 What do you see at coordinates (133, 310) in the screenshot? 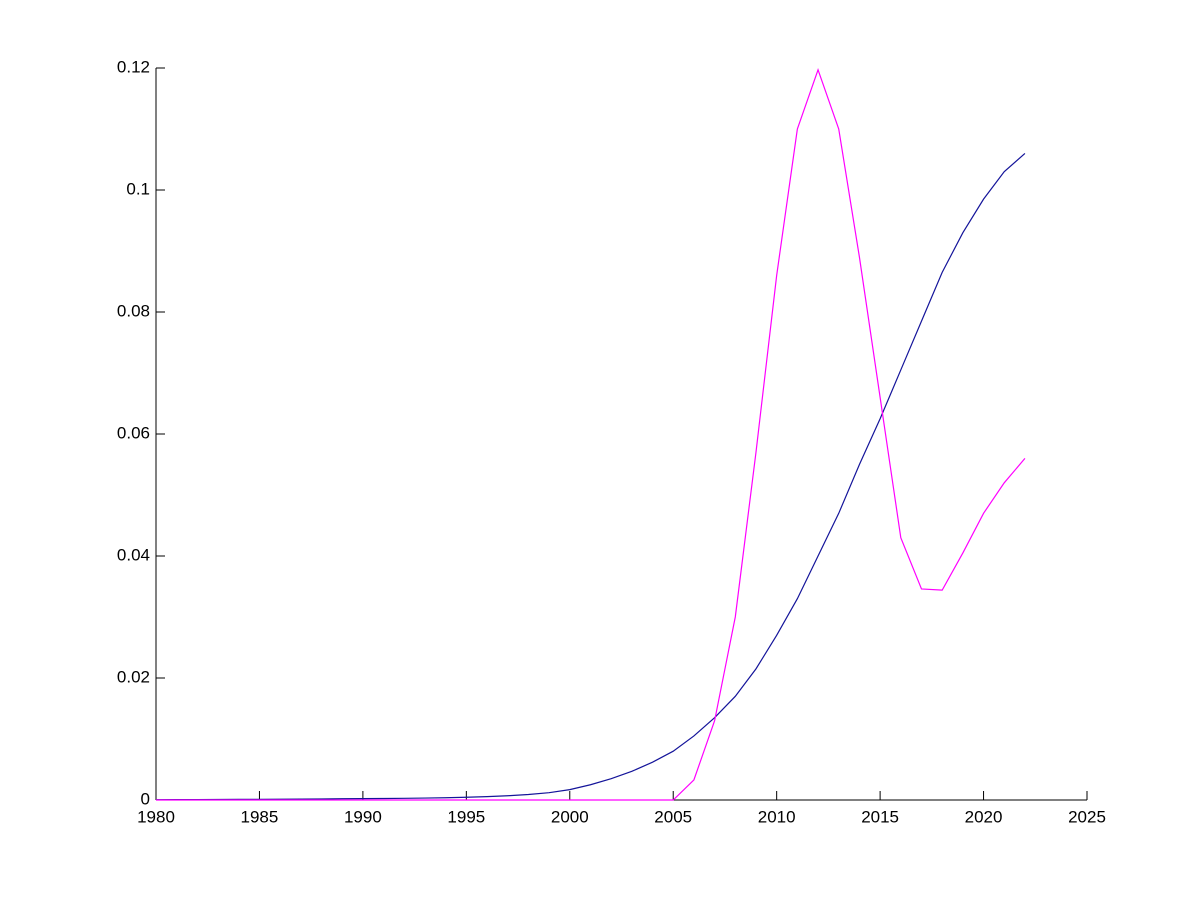
I see `y-tick-label: 0.08` at bounding box center [133, 310].